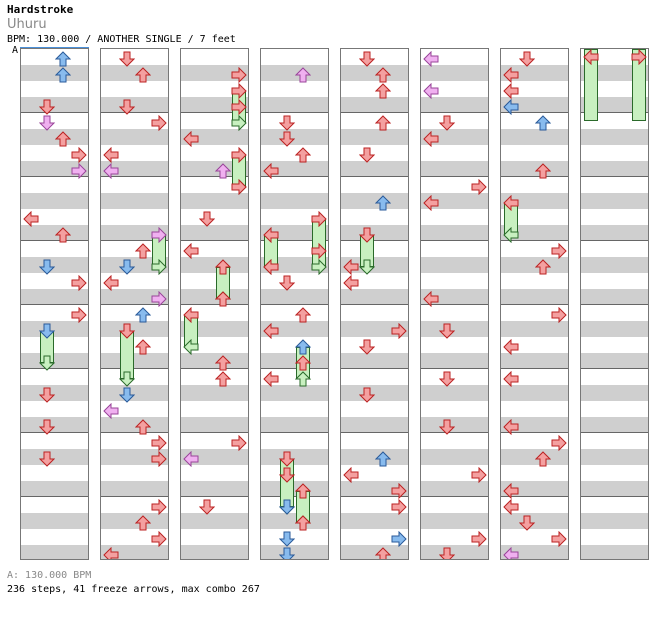 This screenshot has width=672, height=620. I want to click on section-marker: A, so click(15, 50).